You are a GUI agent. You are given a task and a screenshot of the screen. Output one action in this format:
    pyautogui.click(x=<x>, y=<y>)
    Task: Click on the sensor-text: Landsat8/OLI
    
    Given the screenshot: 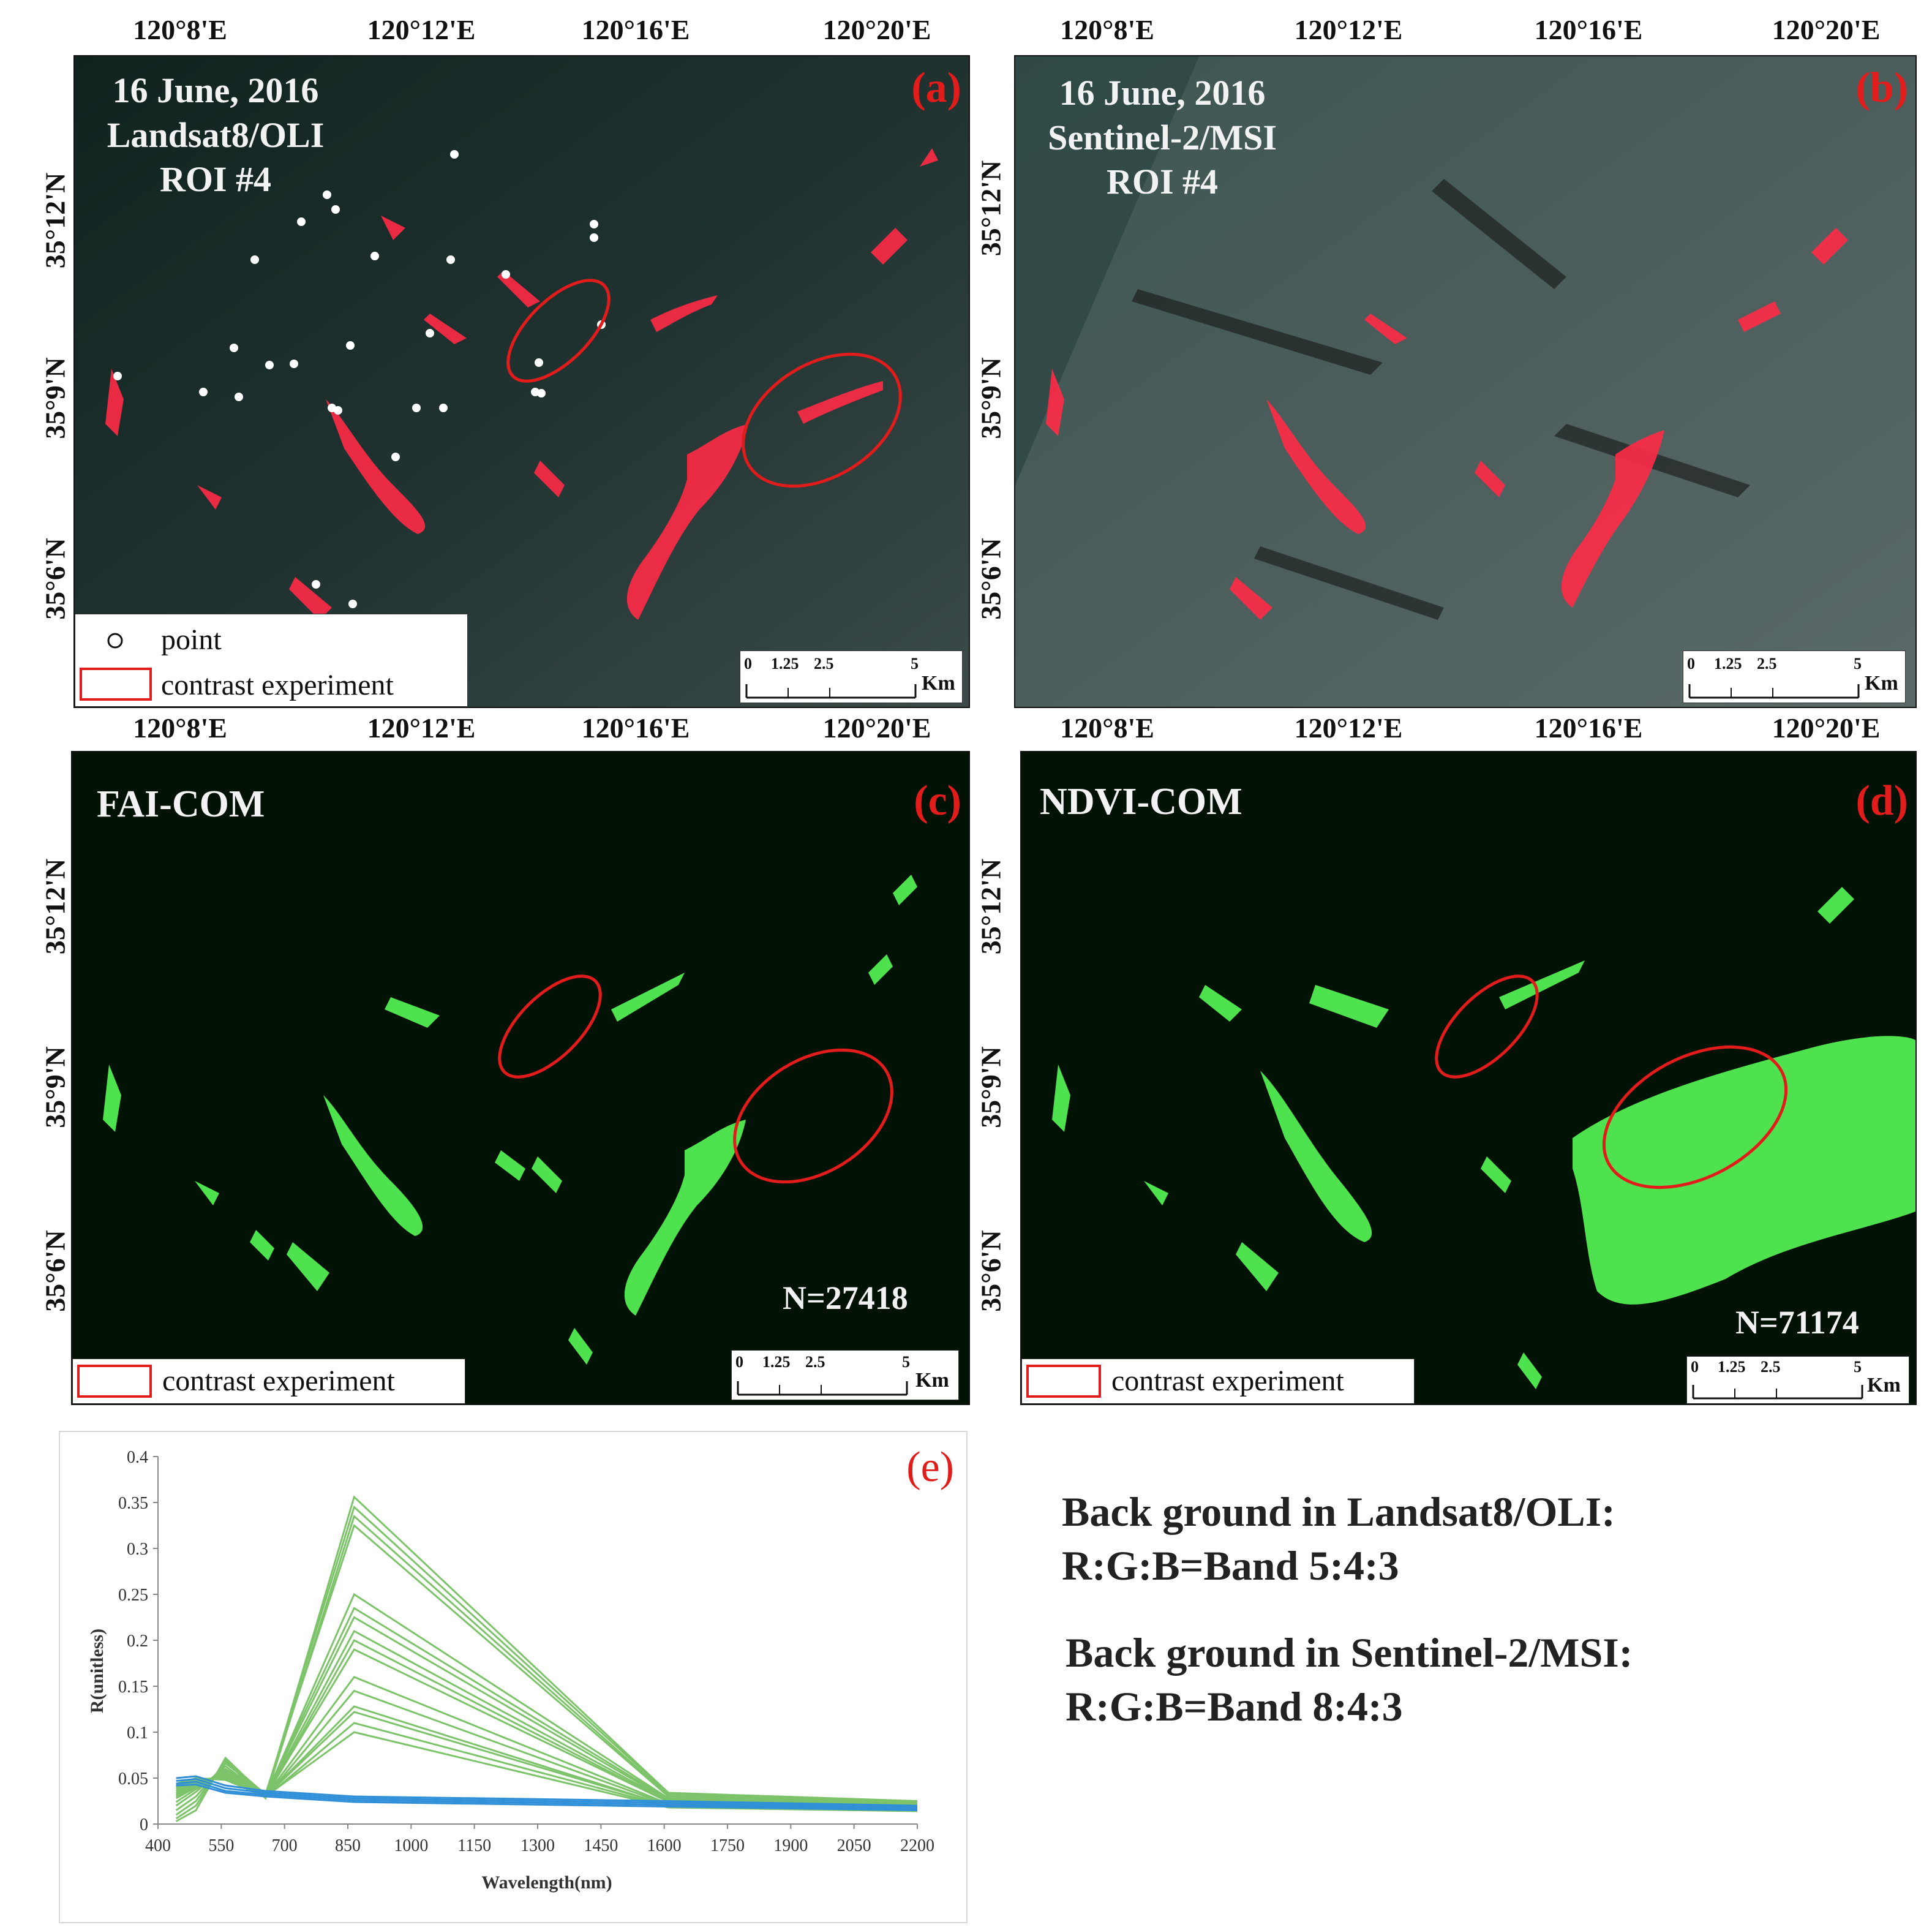 What is the action you would take?
    pyautogui.click(x=216, y=135)
    